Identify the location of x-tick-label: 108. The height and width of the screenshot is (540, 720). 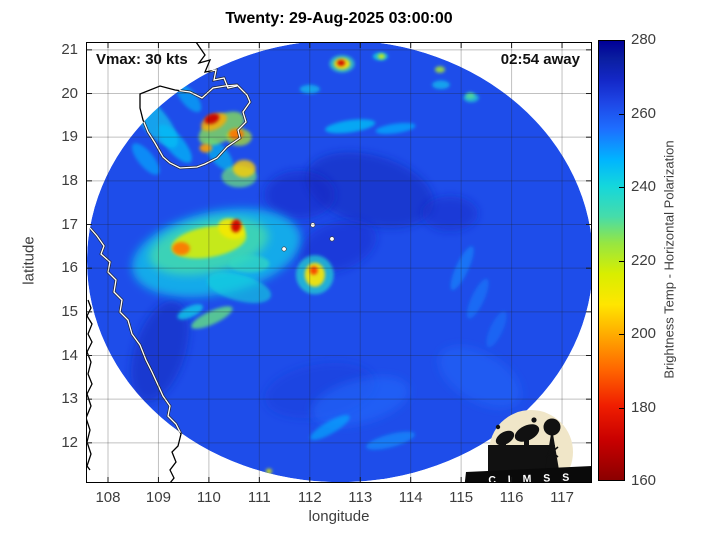
(108, 497).